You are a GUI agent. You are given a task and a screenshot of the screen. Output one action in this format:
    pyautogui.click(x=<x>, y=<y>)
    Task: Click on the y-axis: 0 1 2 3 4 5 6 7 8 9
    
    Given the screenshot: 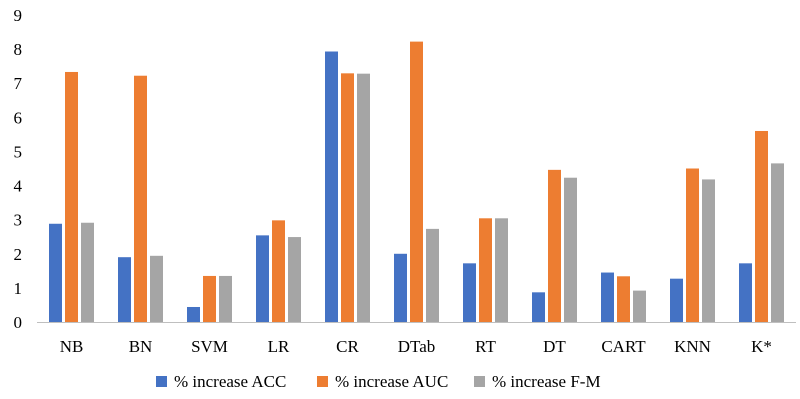 What is the action you would take?
    pyautogui.click(x=18, y=169)
    